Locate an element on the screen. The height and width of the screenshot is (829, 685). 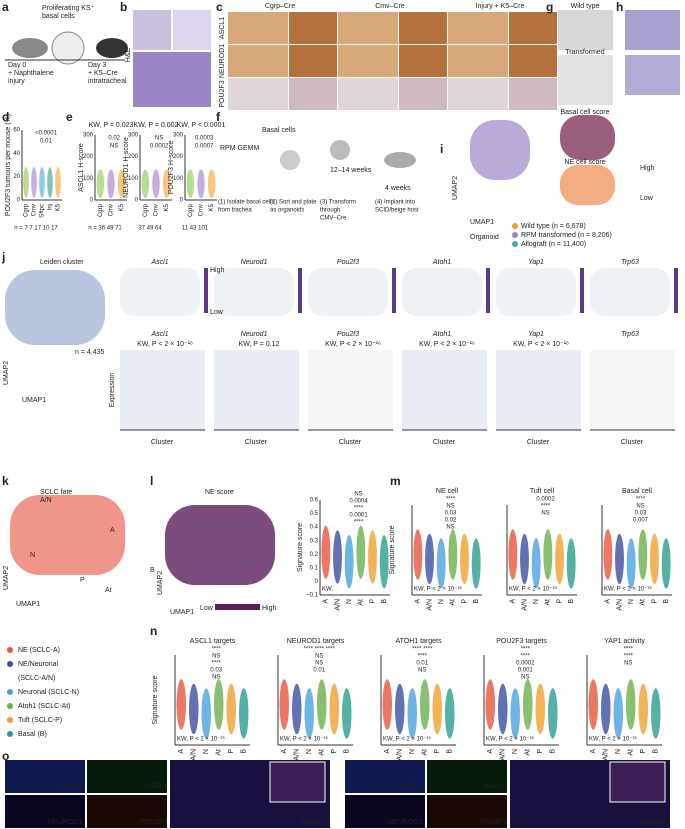
channel-label: POU2F3 is located at coordinates (493, 822).